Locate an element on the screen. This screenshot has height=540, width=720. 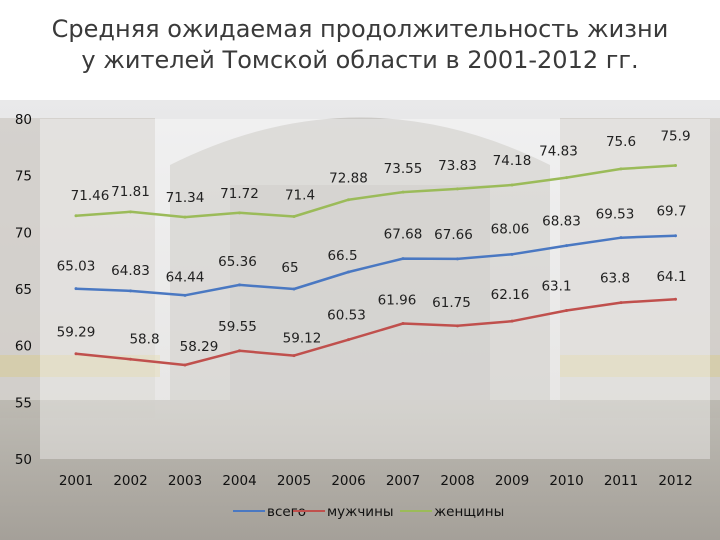
y-tick-label: 75 is located at coordinates (23, 177).